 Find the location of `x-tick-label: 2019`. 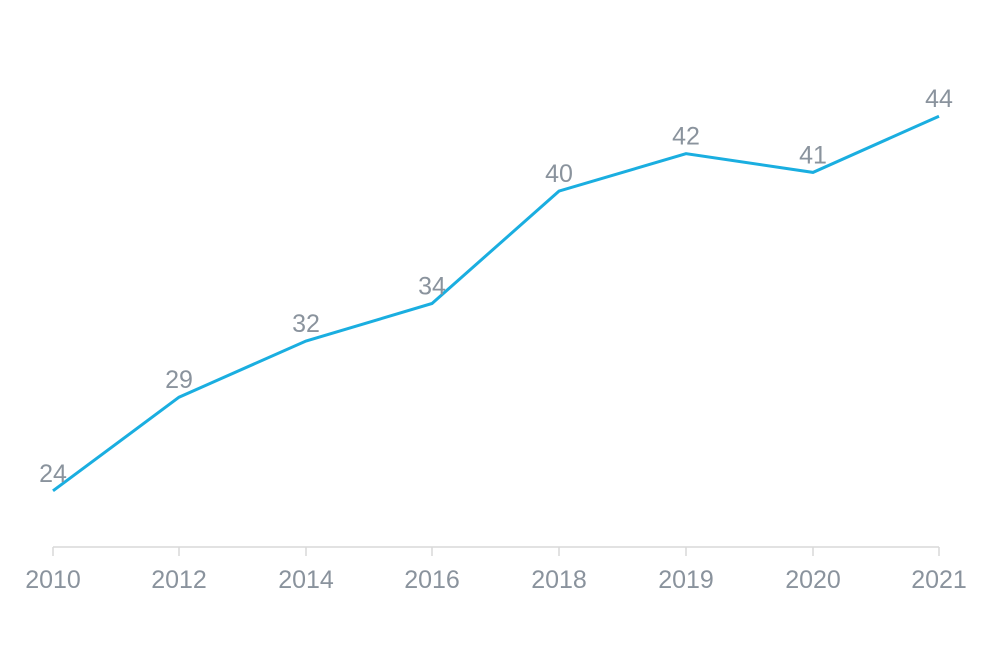

x-tick-label: 2019 is located at coordinates (686, 580).